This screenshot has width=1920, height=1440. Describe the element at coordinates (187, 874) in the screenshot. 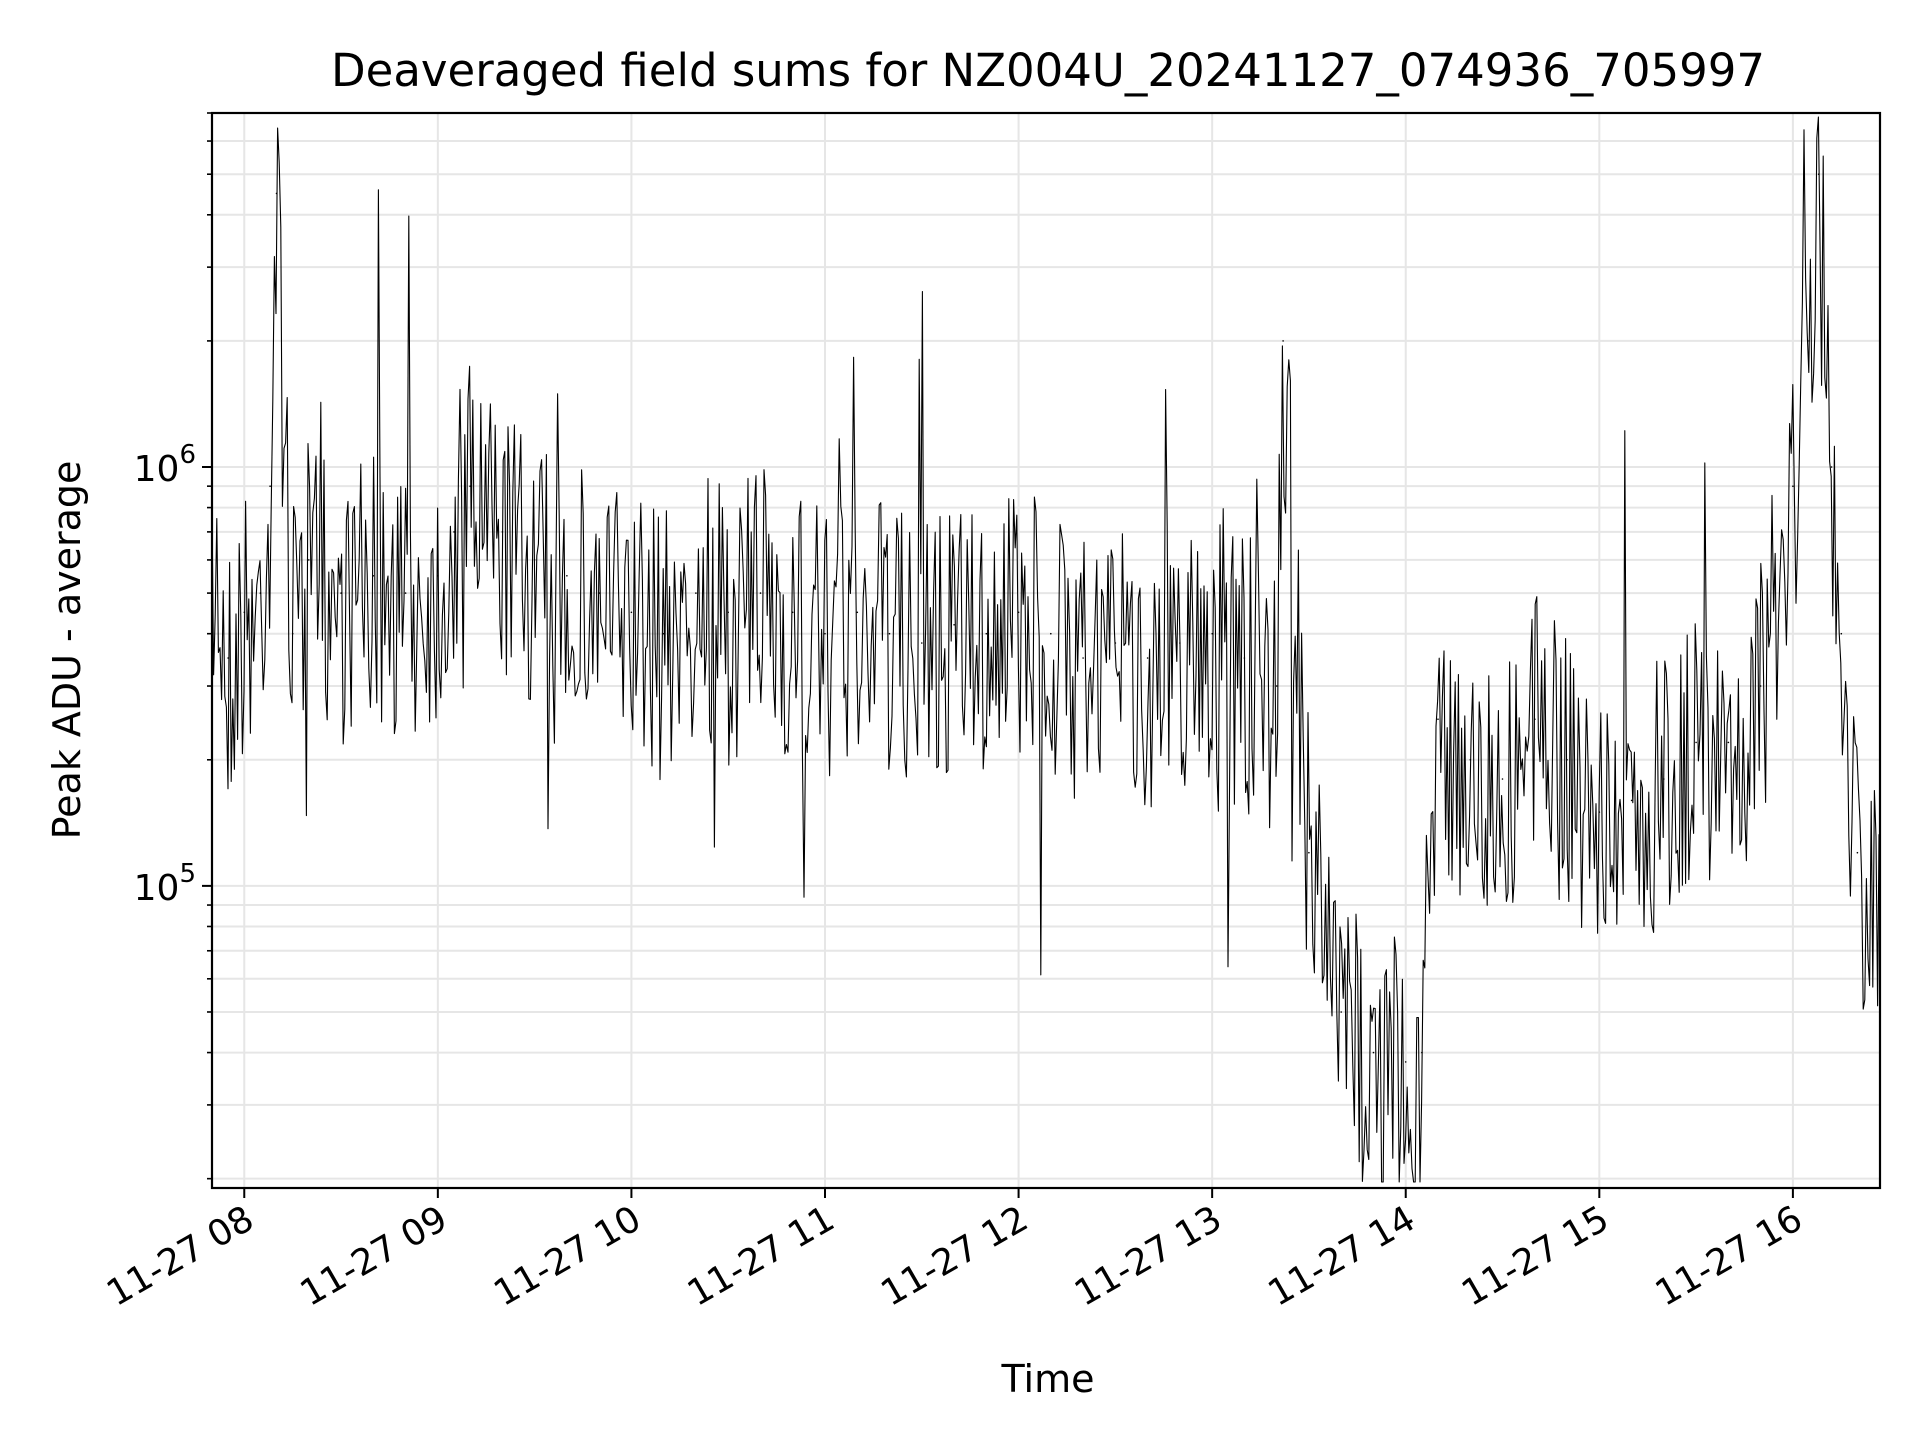

I see `y-tick-exponent: 5` at that location.